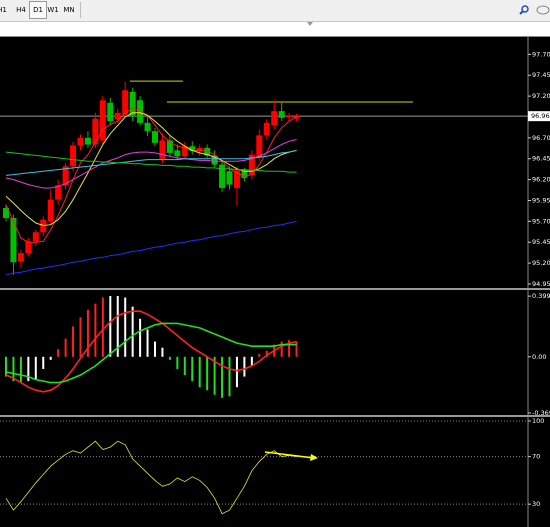 This screenshot has height=527, width=550. What do you see at coordinates (536, 504) in the screenshot?
I see `y-tick-label: 30` at bounding box center [536, 504].